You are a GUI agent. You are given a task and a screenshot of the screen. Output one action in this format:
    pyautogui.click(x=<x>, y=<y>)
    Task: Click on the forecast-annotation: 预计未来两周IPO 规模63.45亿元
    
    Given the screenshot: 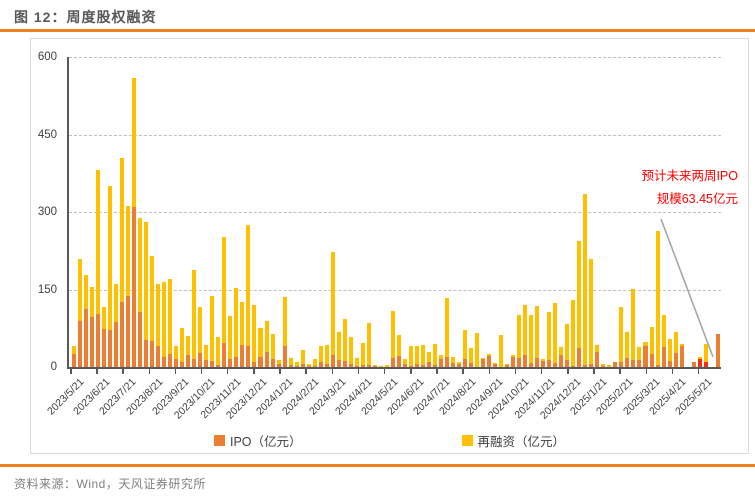 What is the action you would take?
    pyautogui.click(x=689, y=187)
    